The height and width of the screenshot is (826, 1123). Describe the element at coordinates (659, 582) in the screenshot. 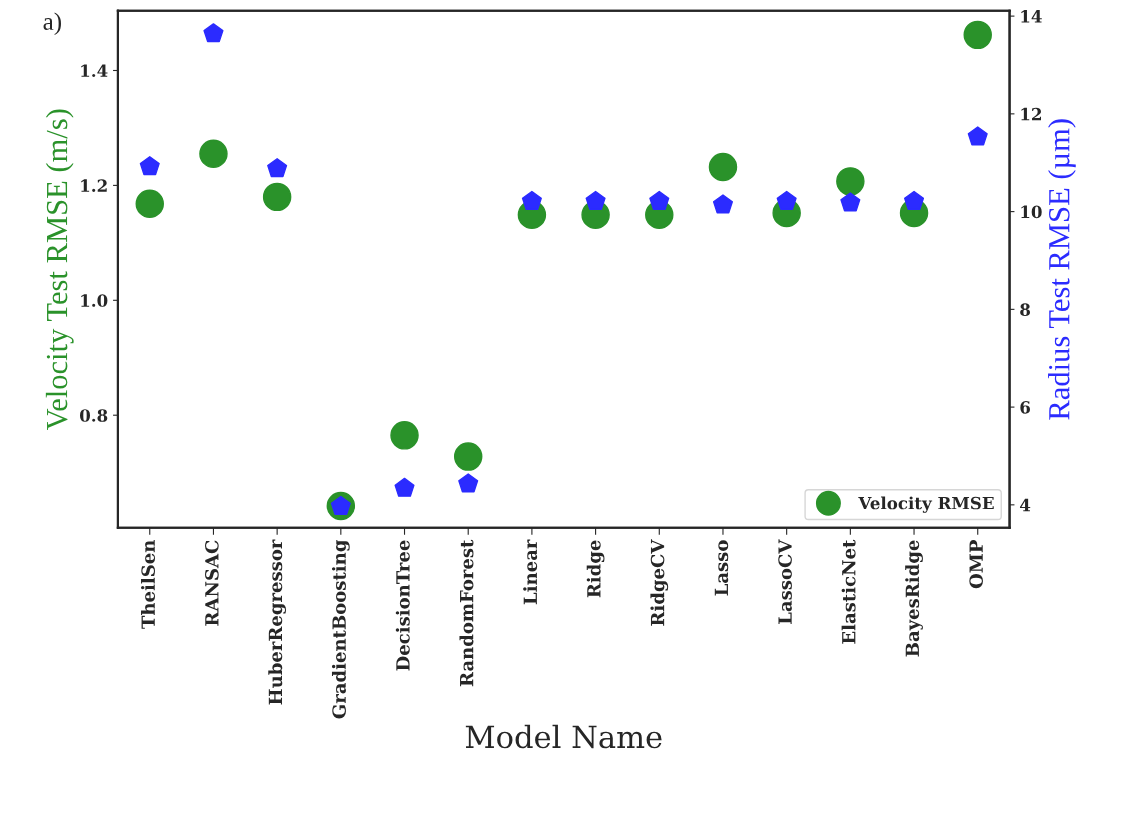

I see `x-tick-label: RidgeCV` at that location.